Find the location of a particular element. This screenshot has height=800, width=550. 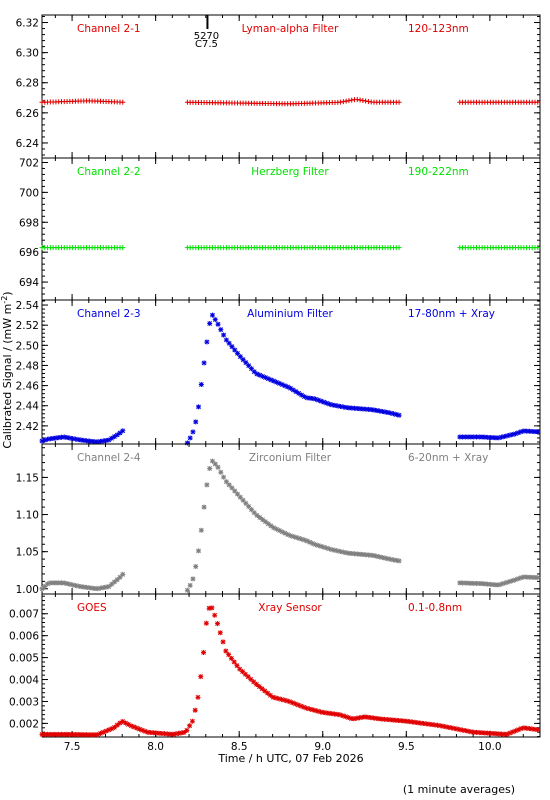

y-tick-label: 0.002 is located at coordinates (24, 724).